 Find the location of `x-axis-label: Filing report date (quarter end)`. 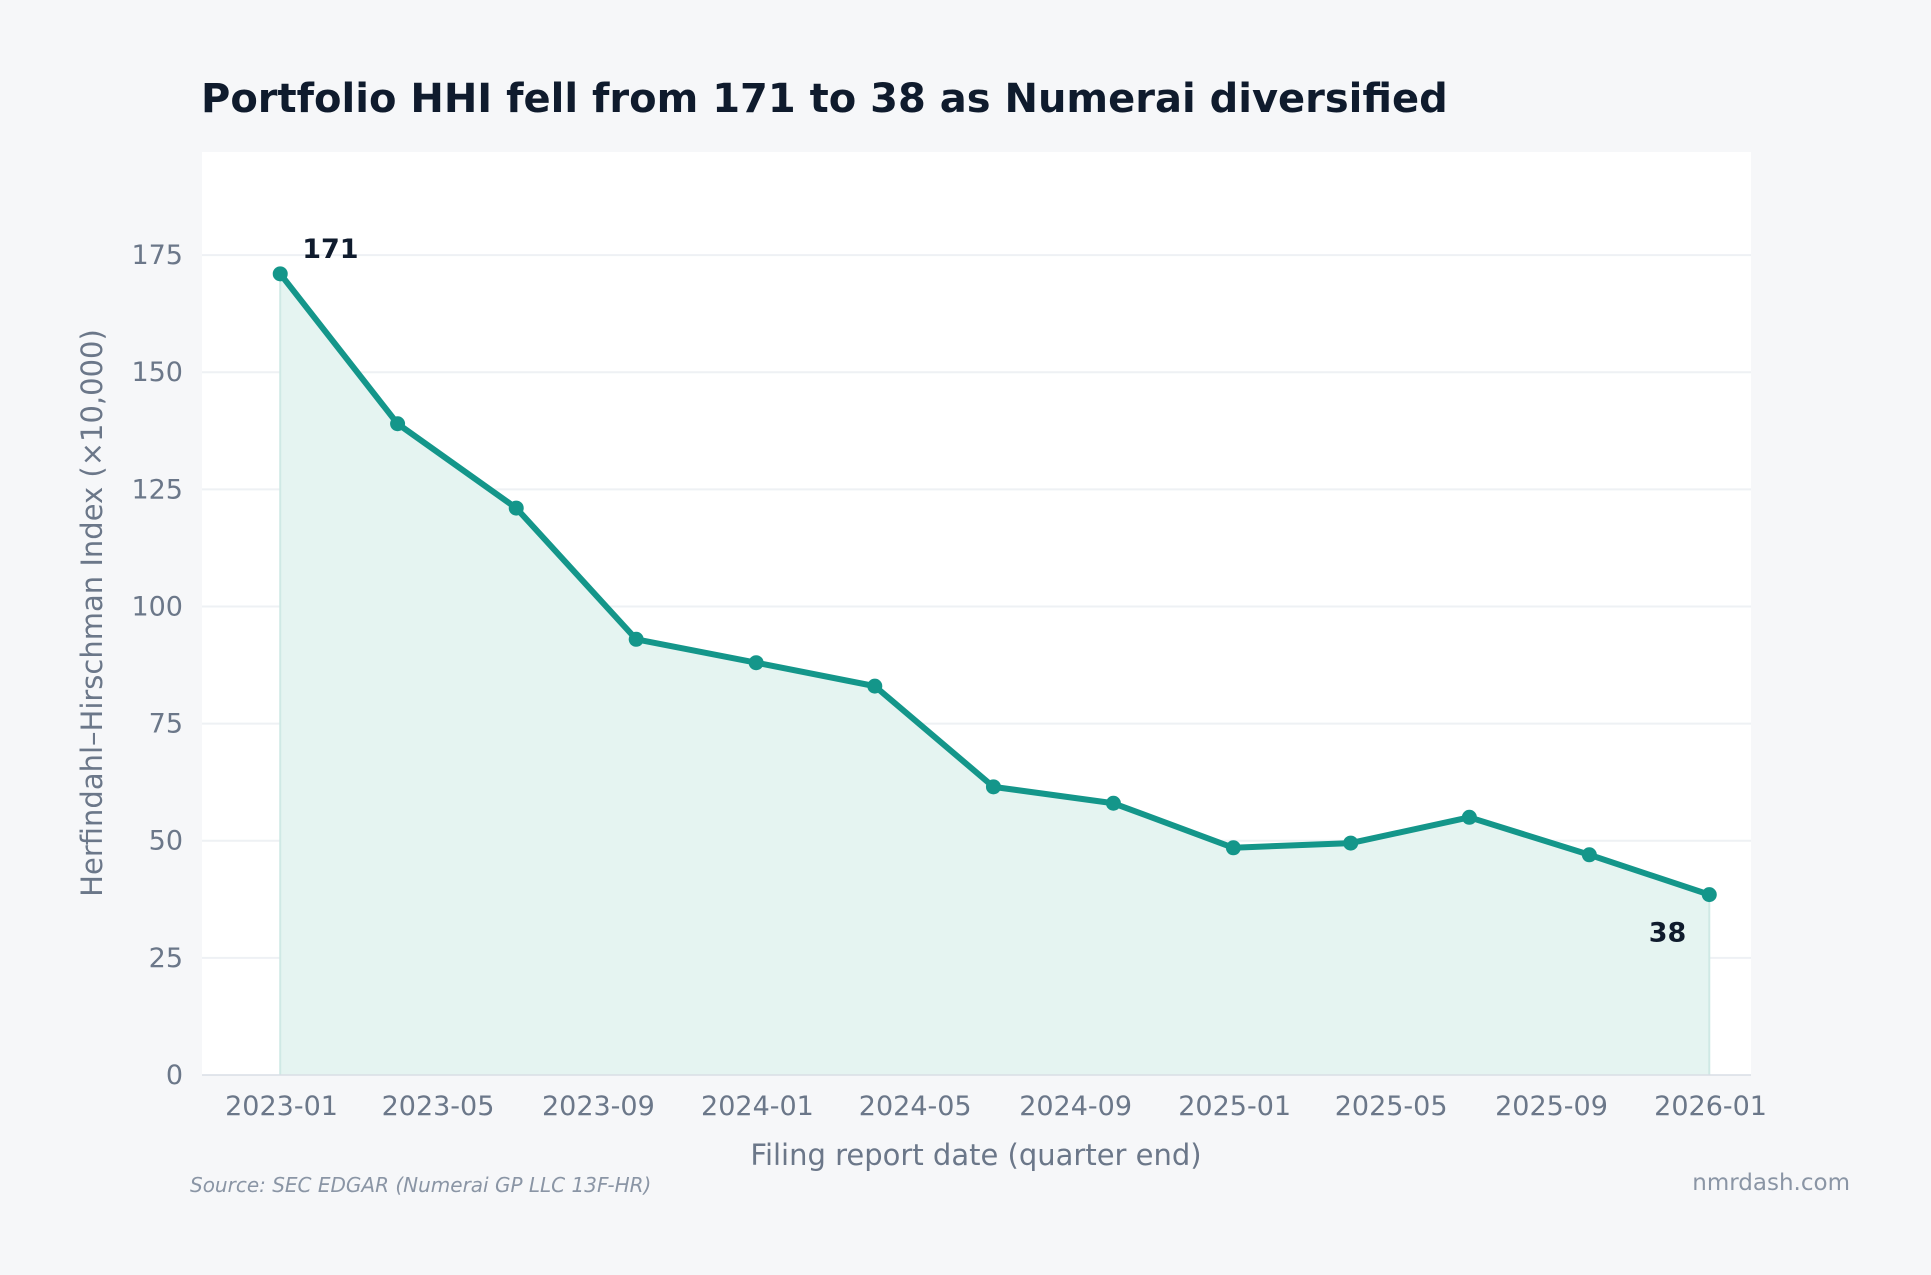

x-axis-label: Filing report date (quarter end) is located at coordinates (975, 1155).